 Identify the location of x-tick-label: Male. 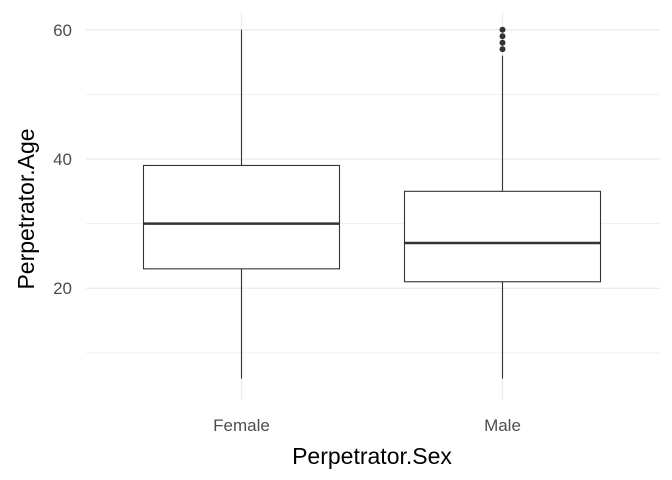
(502, 425).